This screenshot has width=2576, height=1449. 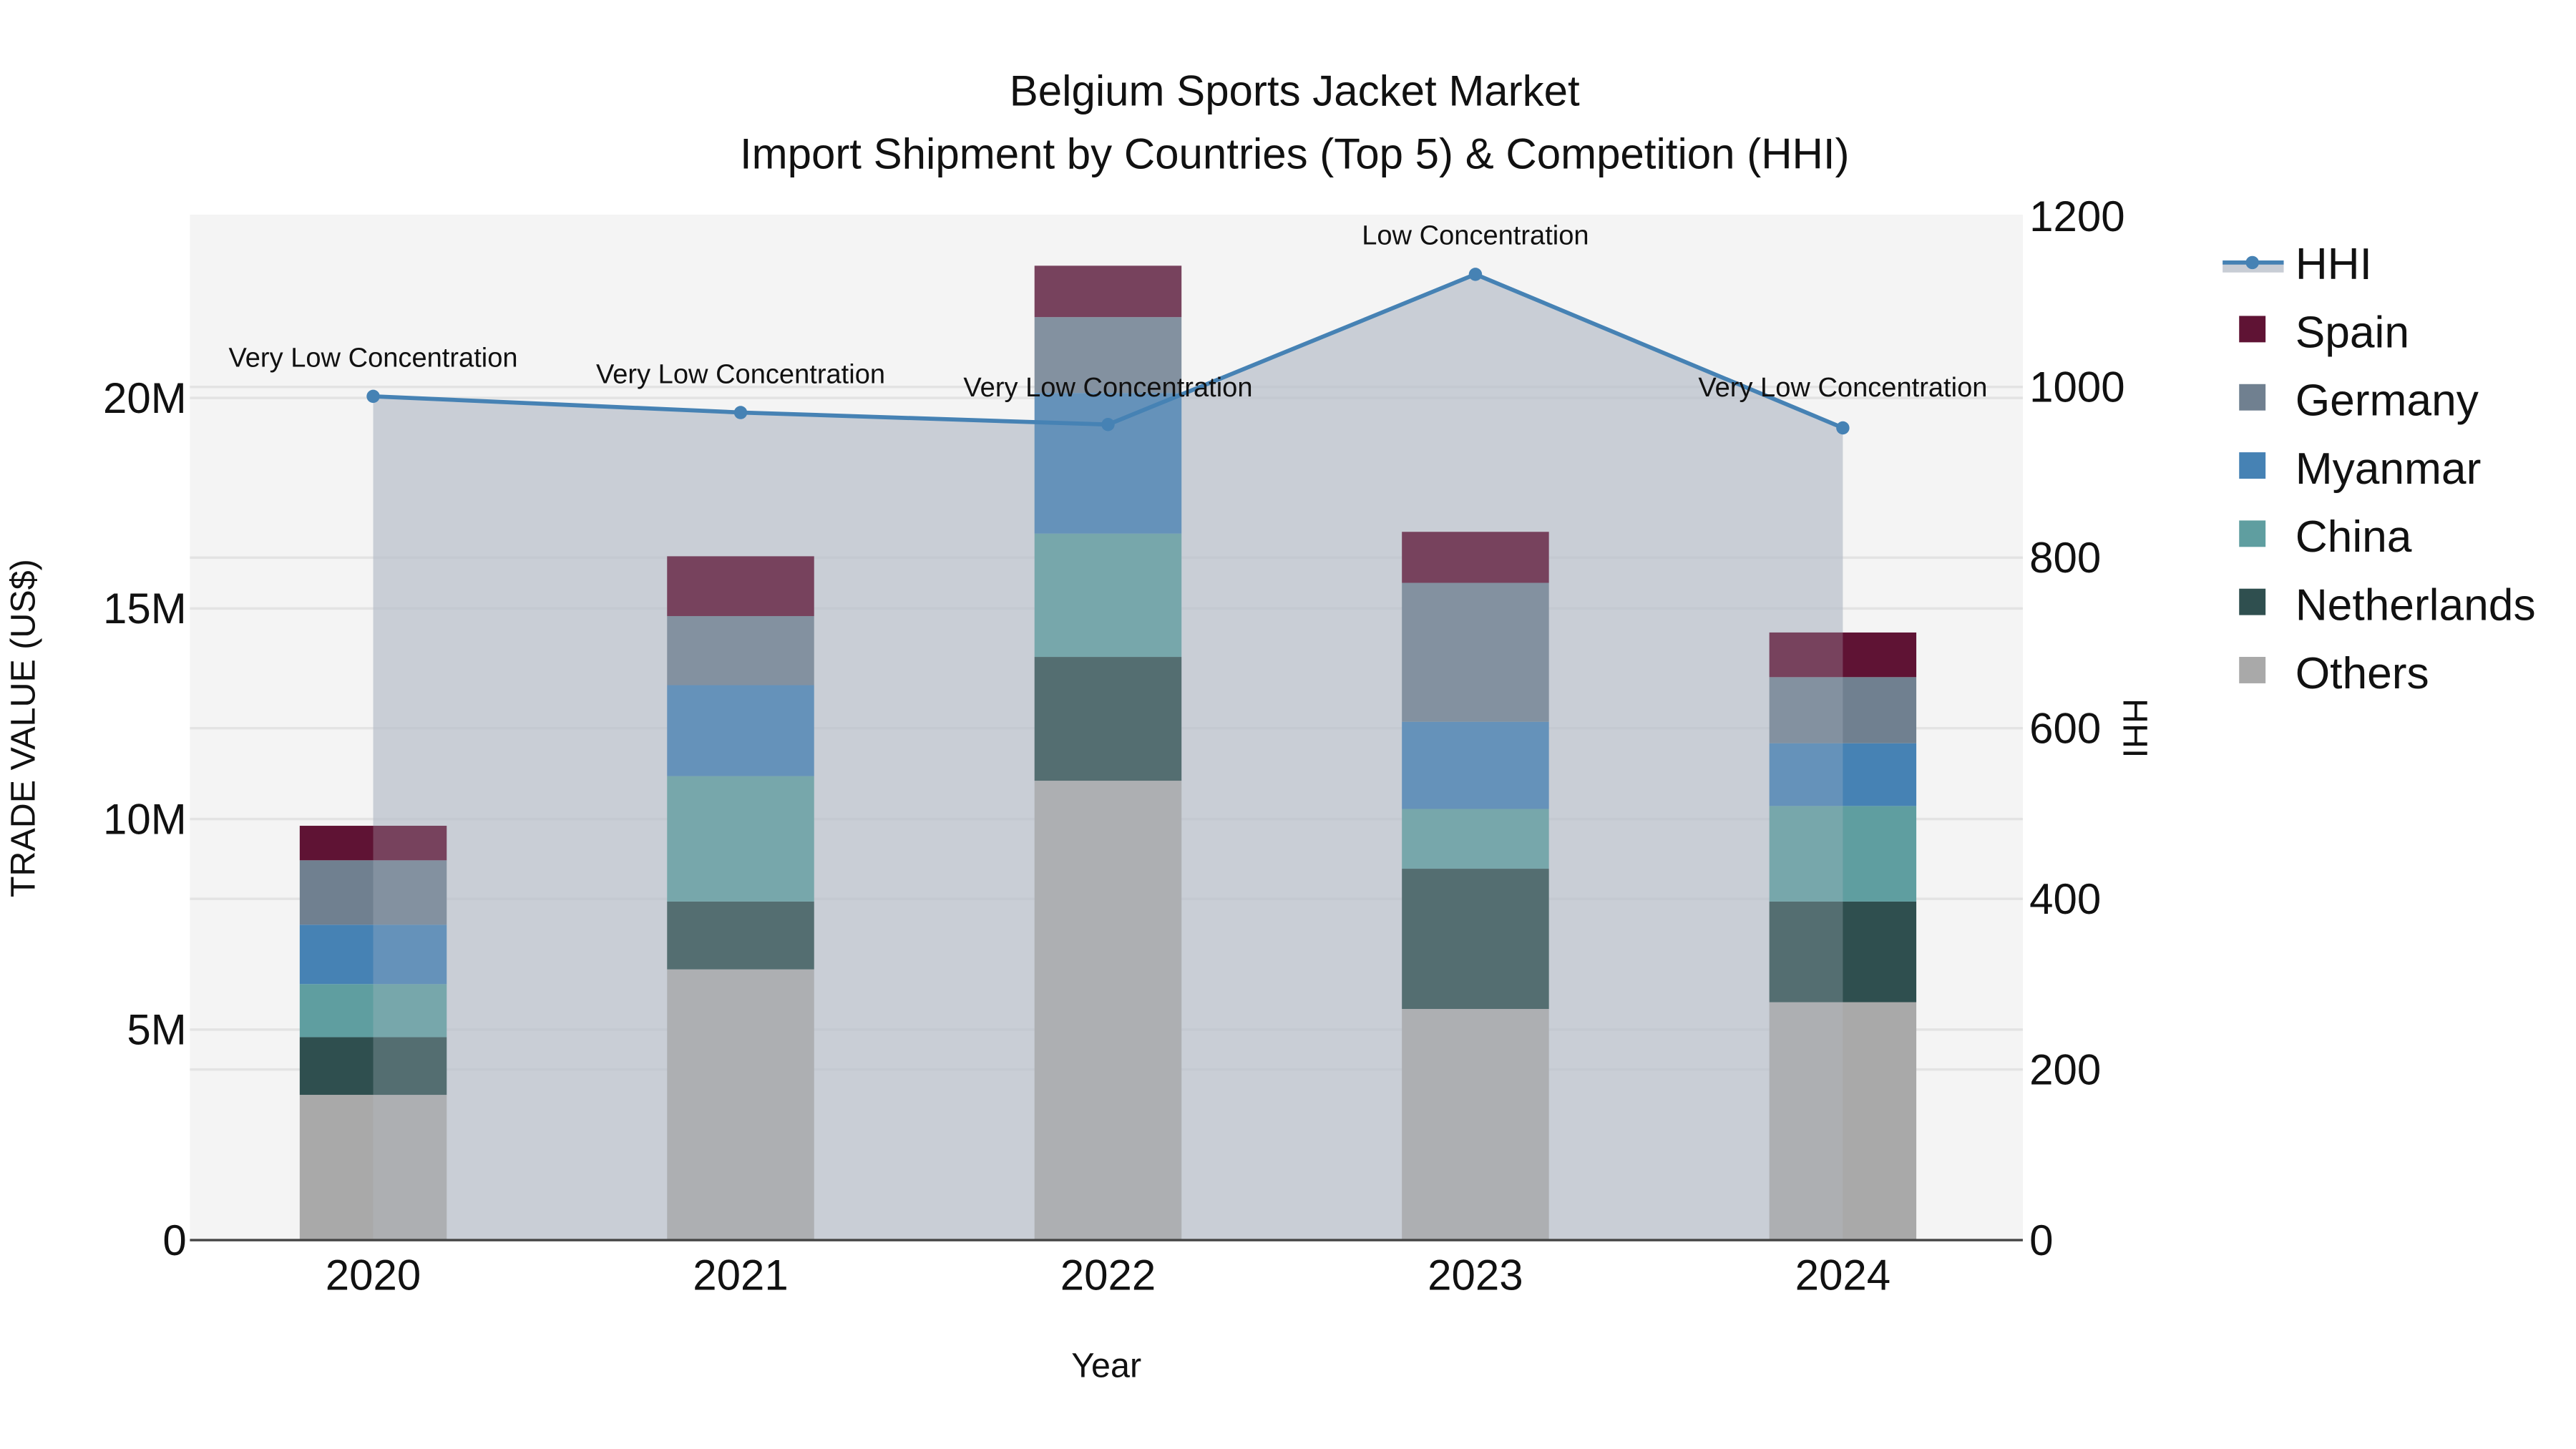 I want to click on bar-stack-2021, so click(x=740, y=898).